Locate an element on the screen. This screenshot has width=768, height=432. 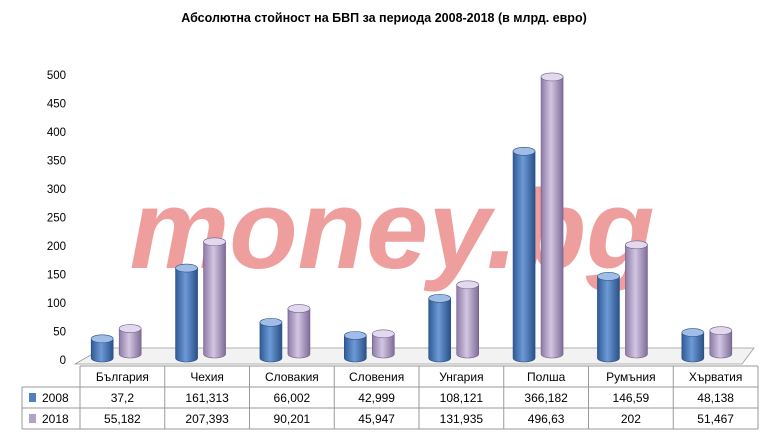
data-label: 48,138 is located at coordinates (715, 398).